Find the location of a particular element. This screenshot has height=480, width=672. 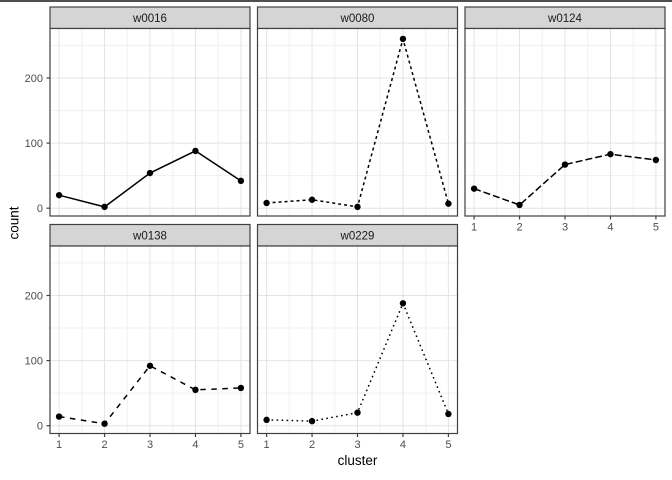

facet-w0016: w0016 0 100 200 is located at coordinates (138, 111).